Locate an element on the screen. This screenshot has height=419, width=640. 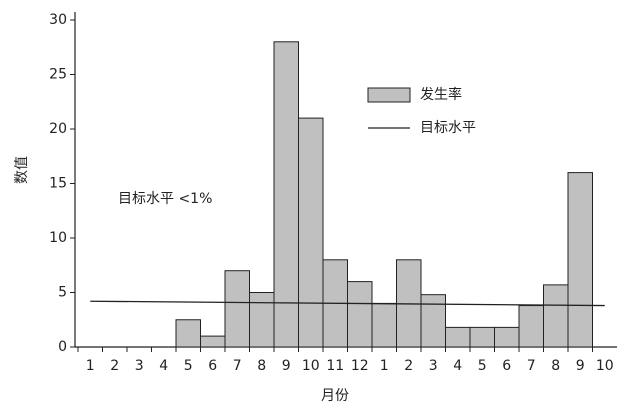
y-tick-label: 30 is located at coordinates (58, 20).